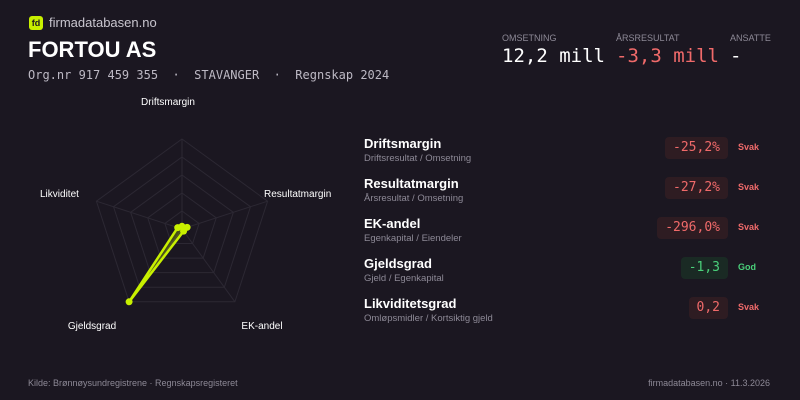 Image resolution: width=800 pixels, height=400 pixels. Describe the element at coordinates (159, 264) in the screenshot. I see `data-polygon` at that location.